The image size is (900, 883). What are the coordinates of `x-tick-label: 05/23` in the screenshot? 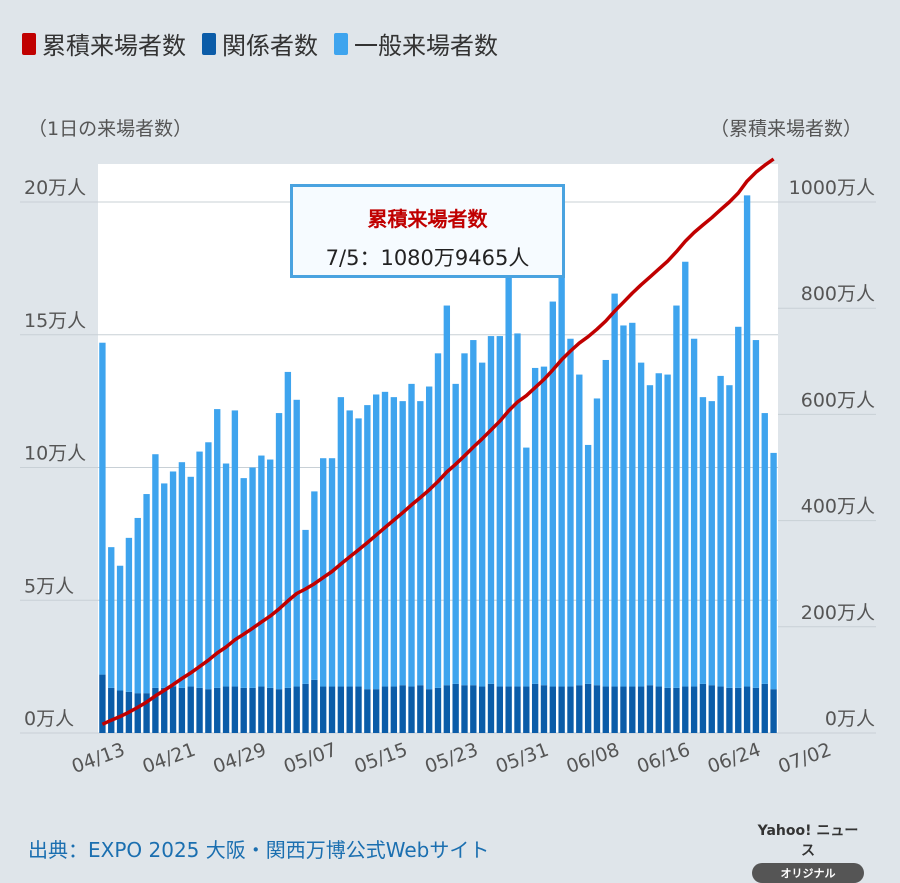 It's located at (451, 758).